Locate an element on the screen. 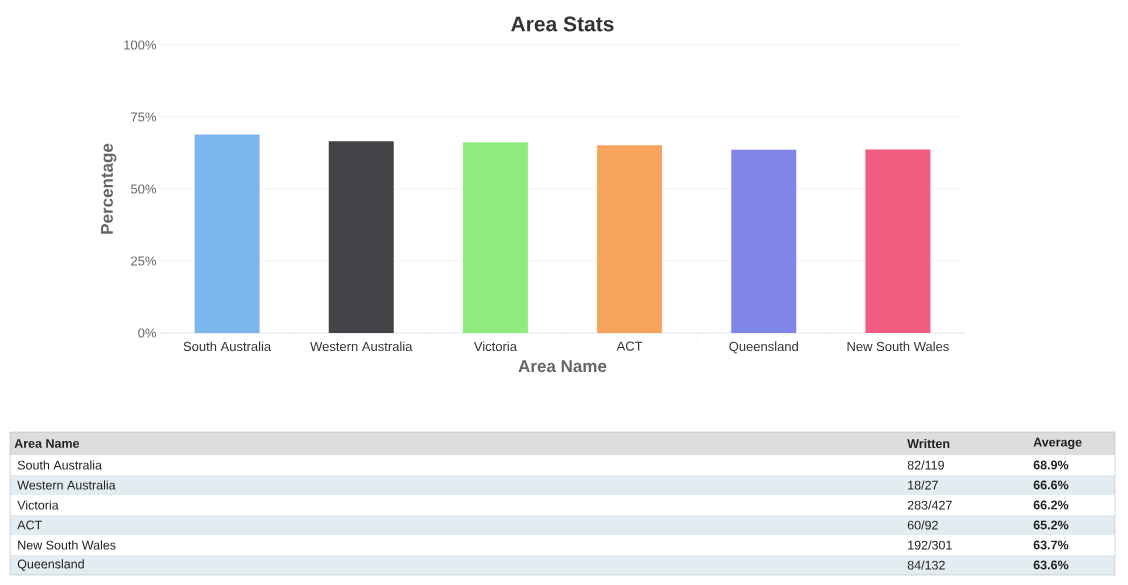 This screenshot has width=1128, height=585. text: South Australia is located at coordinates (59, 465).